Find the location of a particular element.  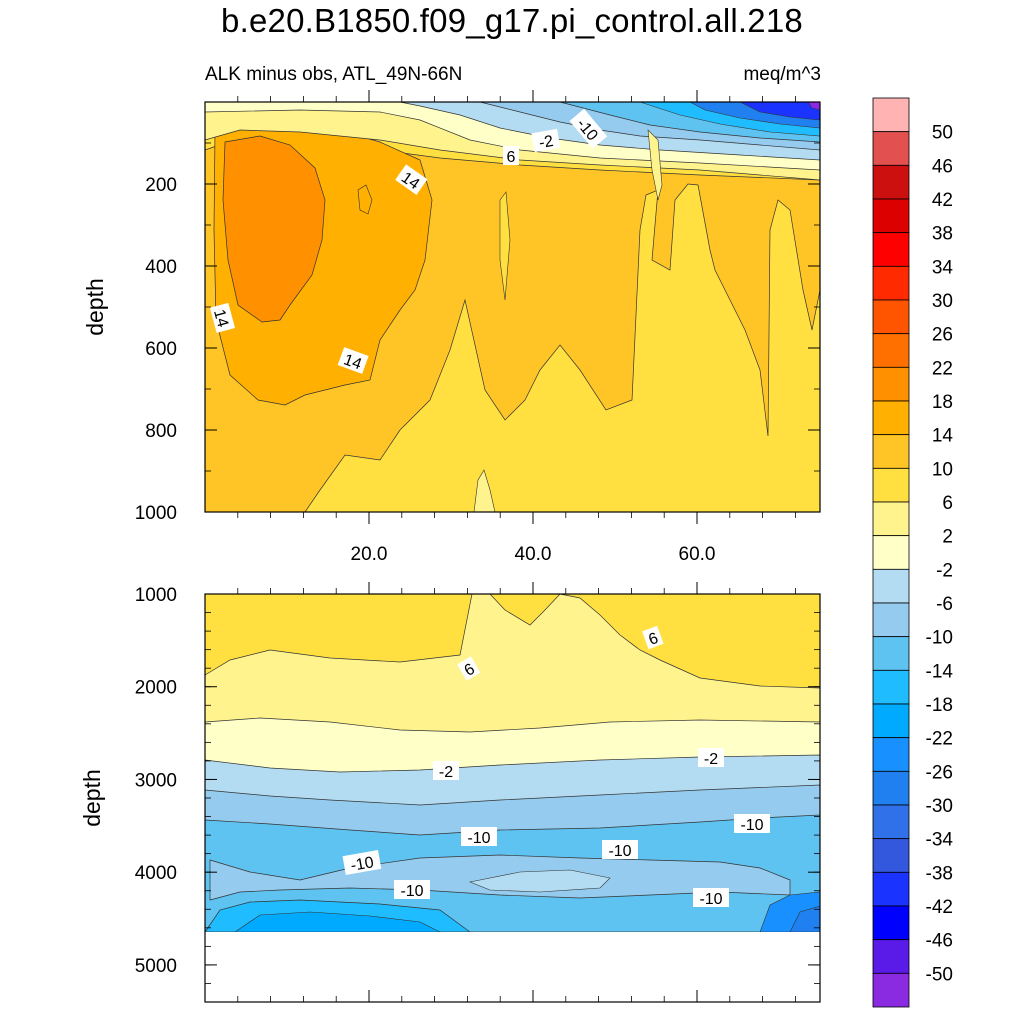

colorbar-level-label: -10 is located at coordinates (939, 638).